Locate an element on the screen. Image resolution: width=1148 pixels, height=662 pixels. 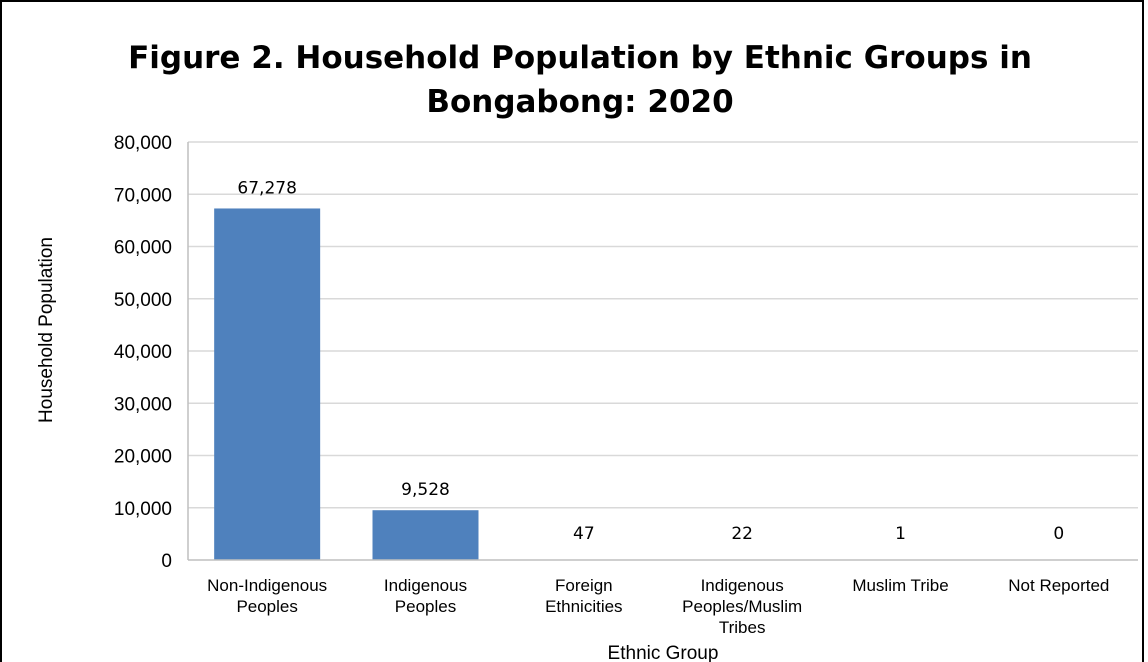
x-axis-title: Ethnic Group is located at coordinates (663, 652).